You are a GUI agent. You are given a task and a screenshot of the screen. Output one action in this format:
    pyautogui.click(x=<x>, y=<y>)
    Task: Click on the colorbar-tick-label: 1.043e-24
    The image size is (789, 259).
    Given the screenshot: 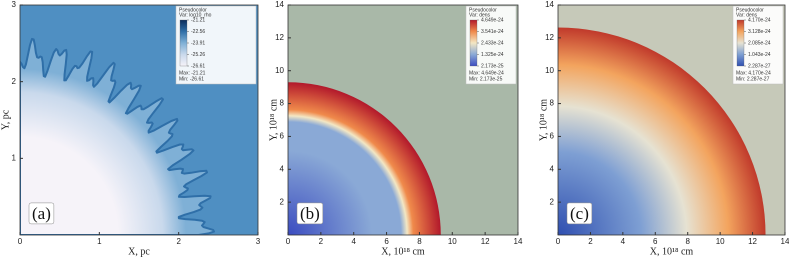 What is the action you would take?
    pyautogui.click(x=759, y=55)
    